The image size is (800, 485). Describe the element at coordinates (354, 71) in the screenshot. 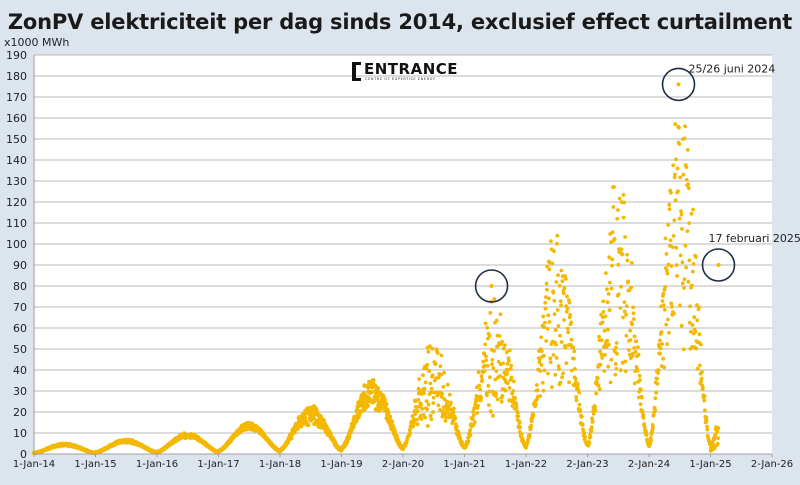

I see `logo-mark-bar` at that location.